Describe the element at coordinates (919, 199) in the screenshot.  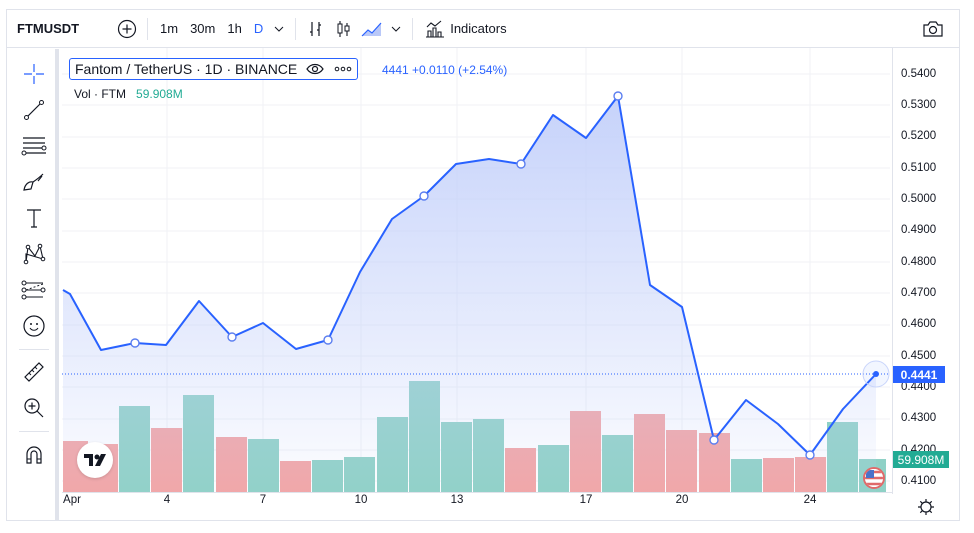
I see `price-label: 0.5000` at that location.